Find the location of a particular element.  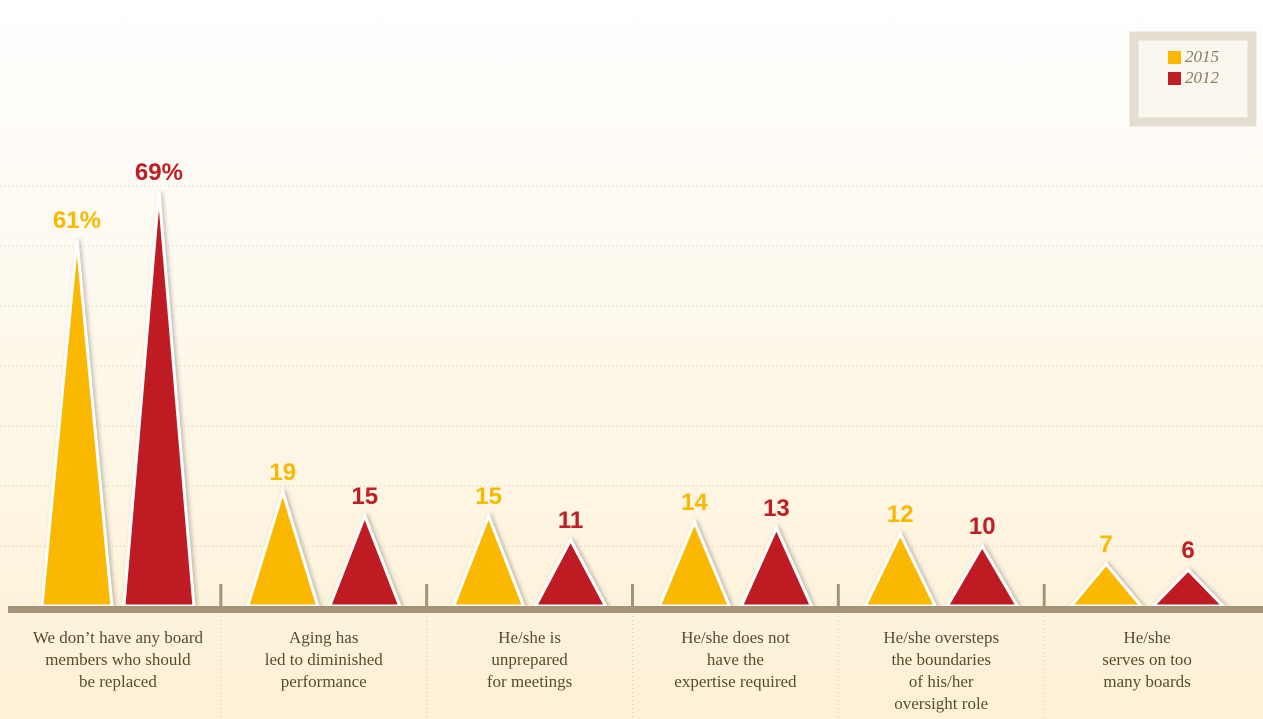

value-label: 19 is located at coordinates (282, 472).